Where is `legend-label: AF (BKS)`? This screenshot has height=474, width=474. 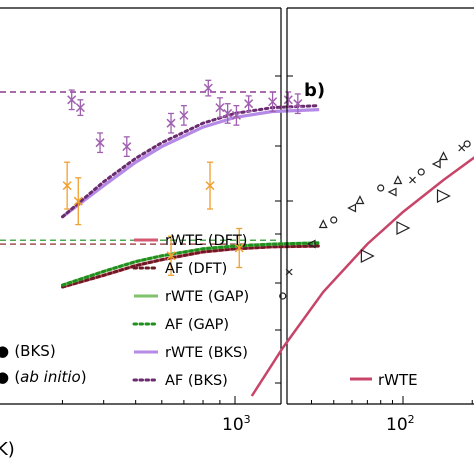
legend-label: AF (BKS) is located at coordinates (196, 381).